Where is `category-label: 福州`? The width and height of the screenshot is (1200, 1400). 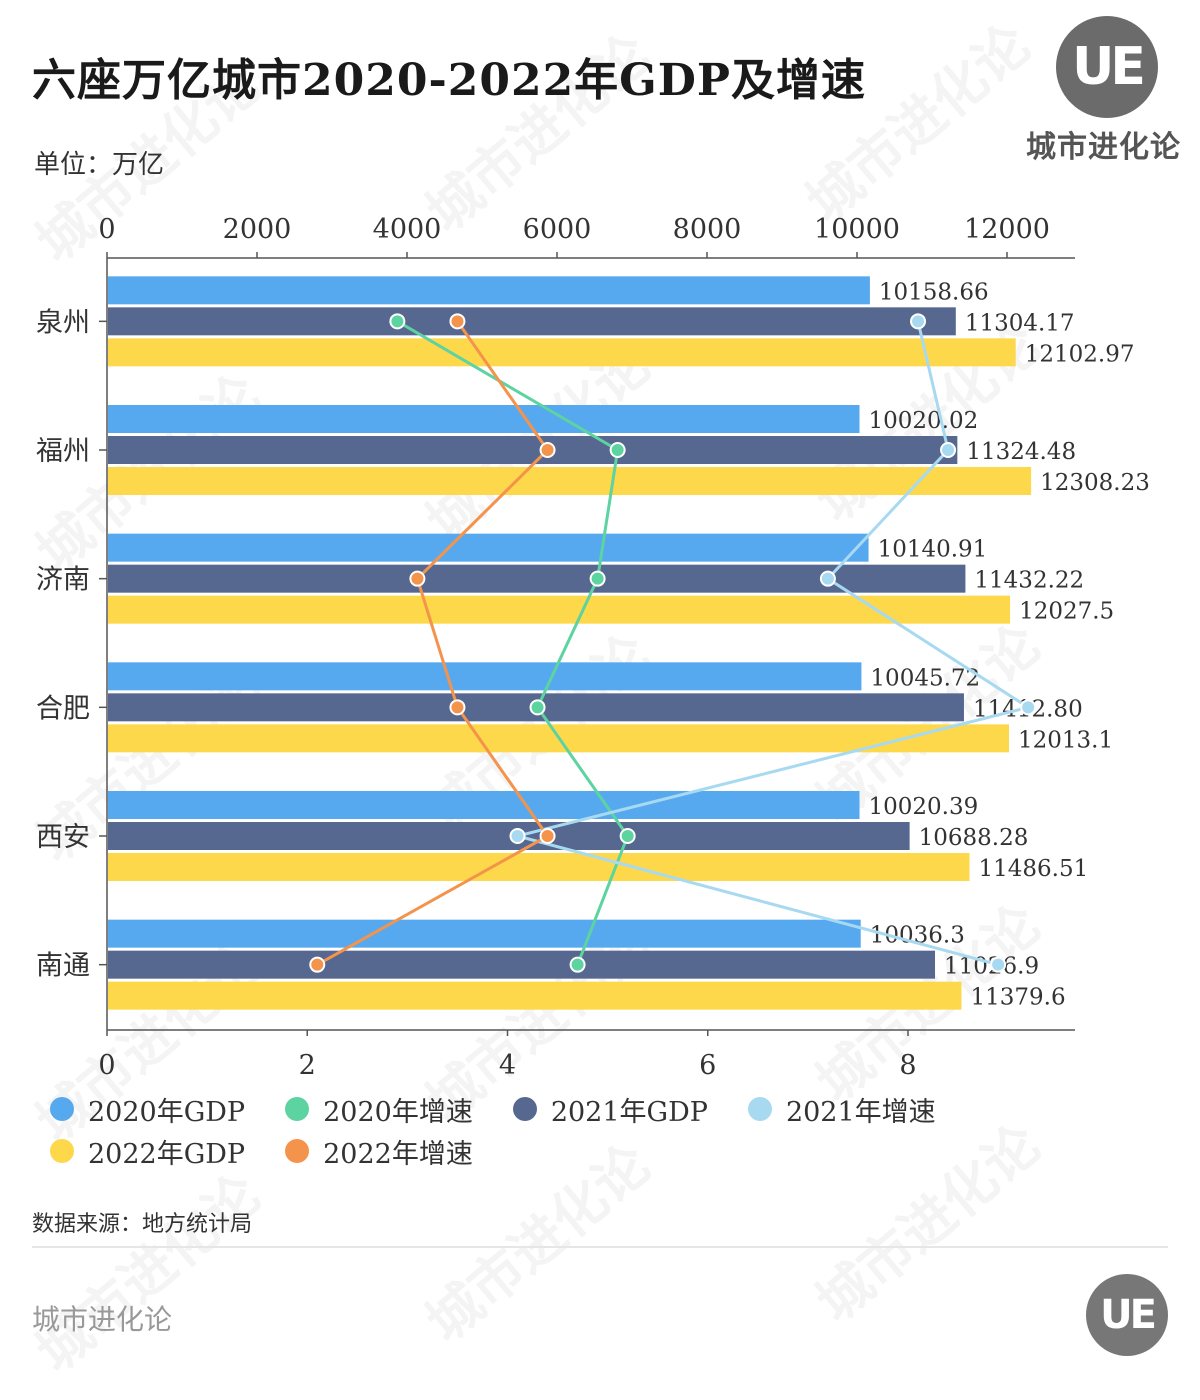 category-label: 福州 is located at coordinates (63, 451).